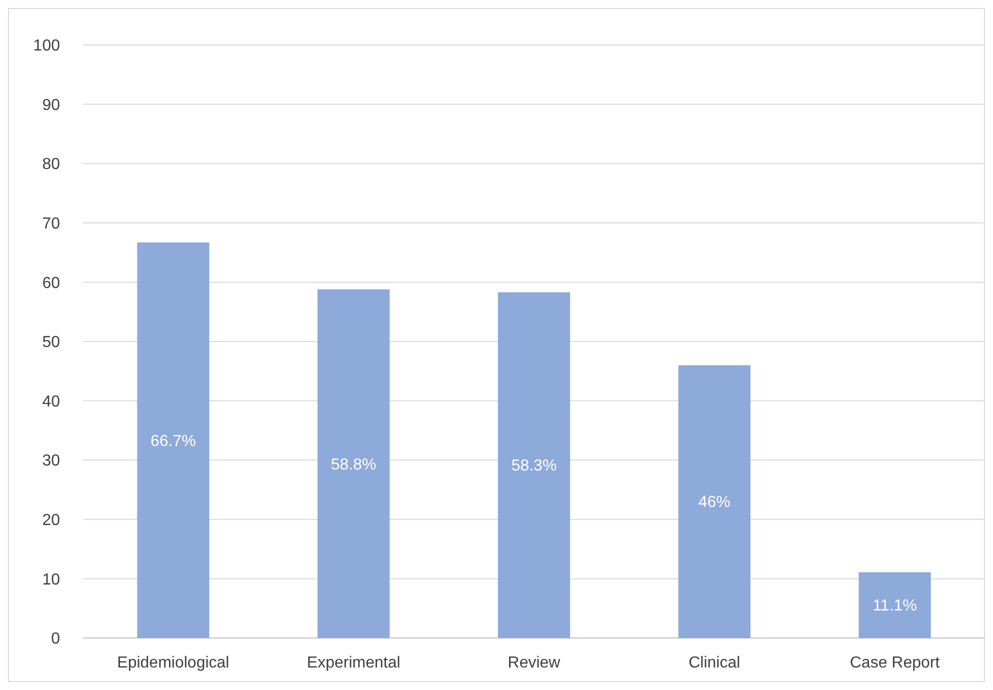 This screenshot has height=690, width=993. I want to click on y-tick-label: 90, so click(51, 105).